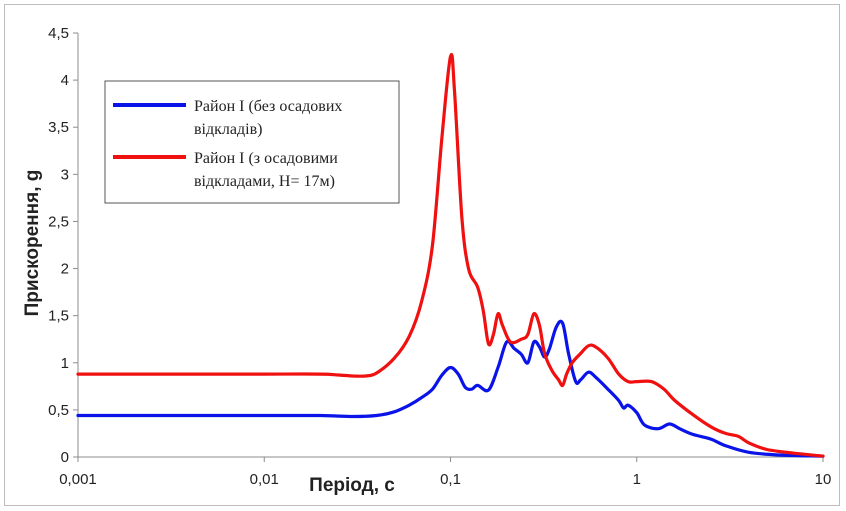 Image resolution: width=846 pixels, height=511 pixels. I want to click on legend-label-1: Район I (без осадових, so click(268, 106).